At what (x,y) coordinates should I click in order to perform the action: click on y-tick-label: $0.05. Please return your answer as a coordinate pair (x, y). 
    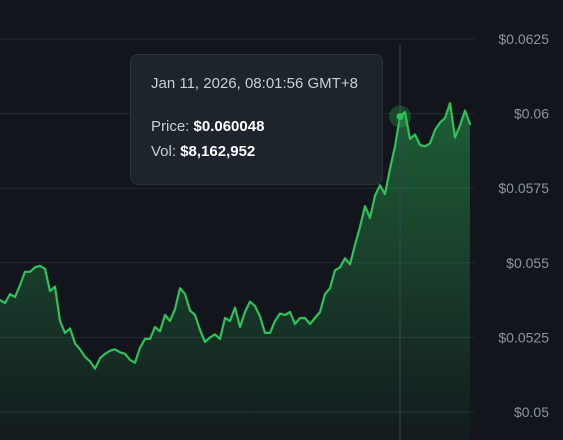
    Looking at the image, I should click on (531, 412).